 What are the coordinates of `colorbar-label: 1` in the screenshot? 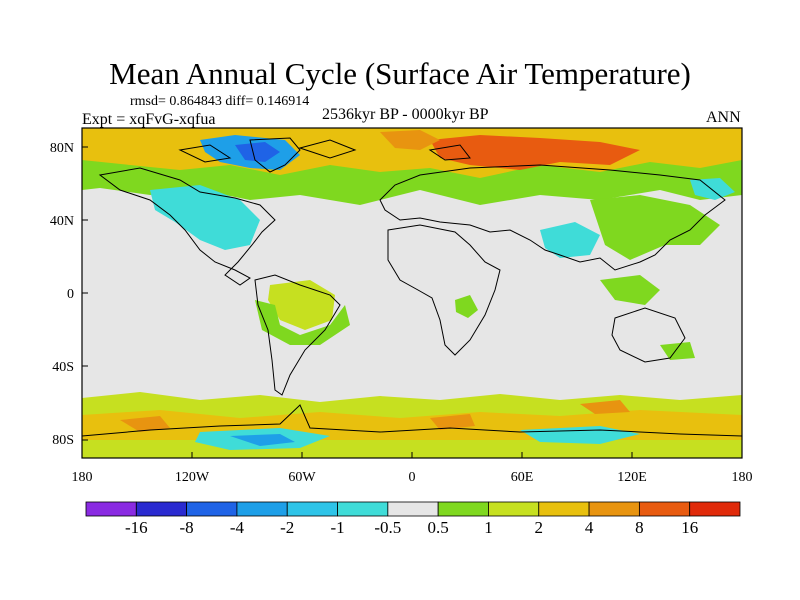 It's located at (488, 527).